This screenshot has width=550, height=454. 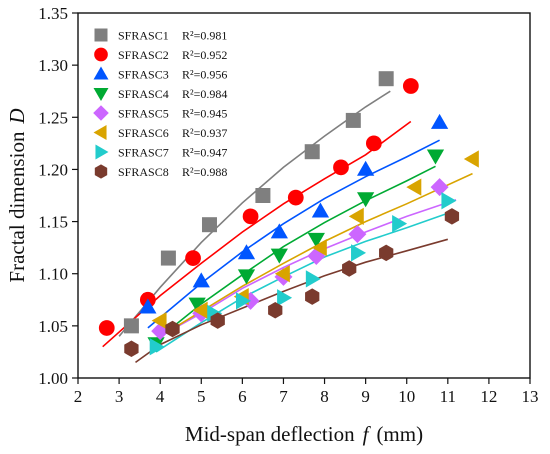 What do you see at coordinates (53, 274) in the screenshot?
I see `y-tick-label: 1.10` at bounding box center [53, 274].